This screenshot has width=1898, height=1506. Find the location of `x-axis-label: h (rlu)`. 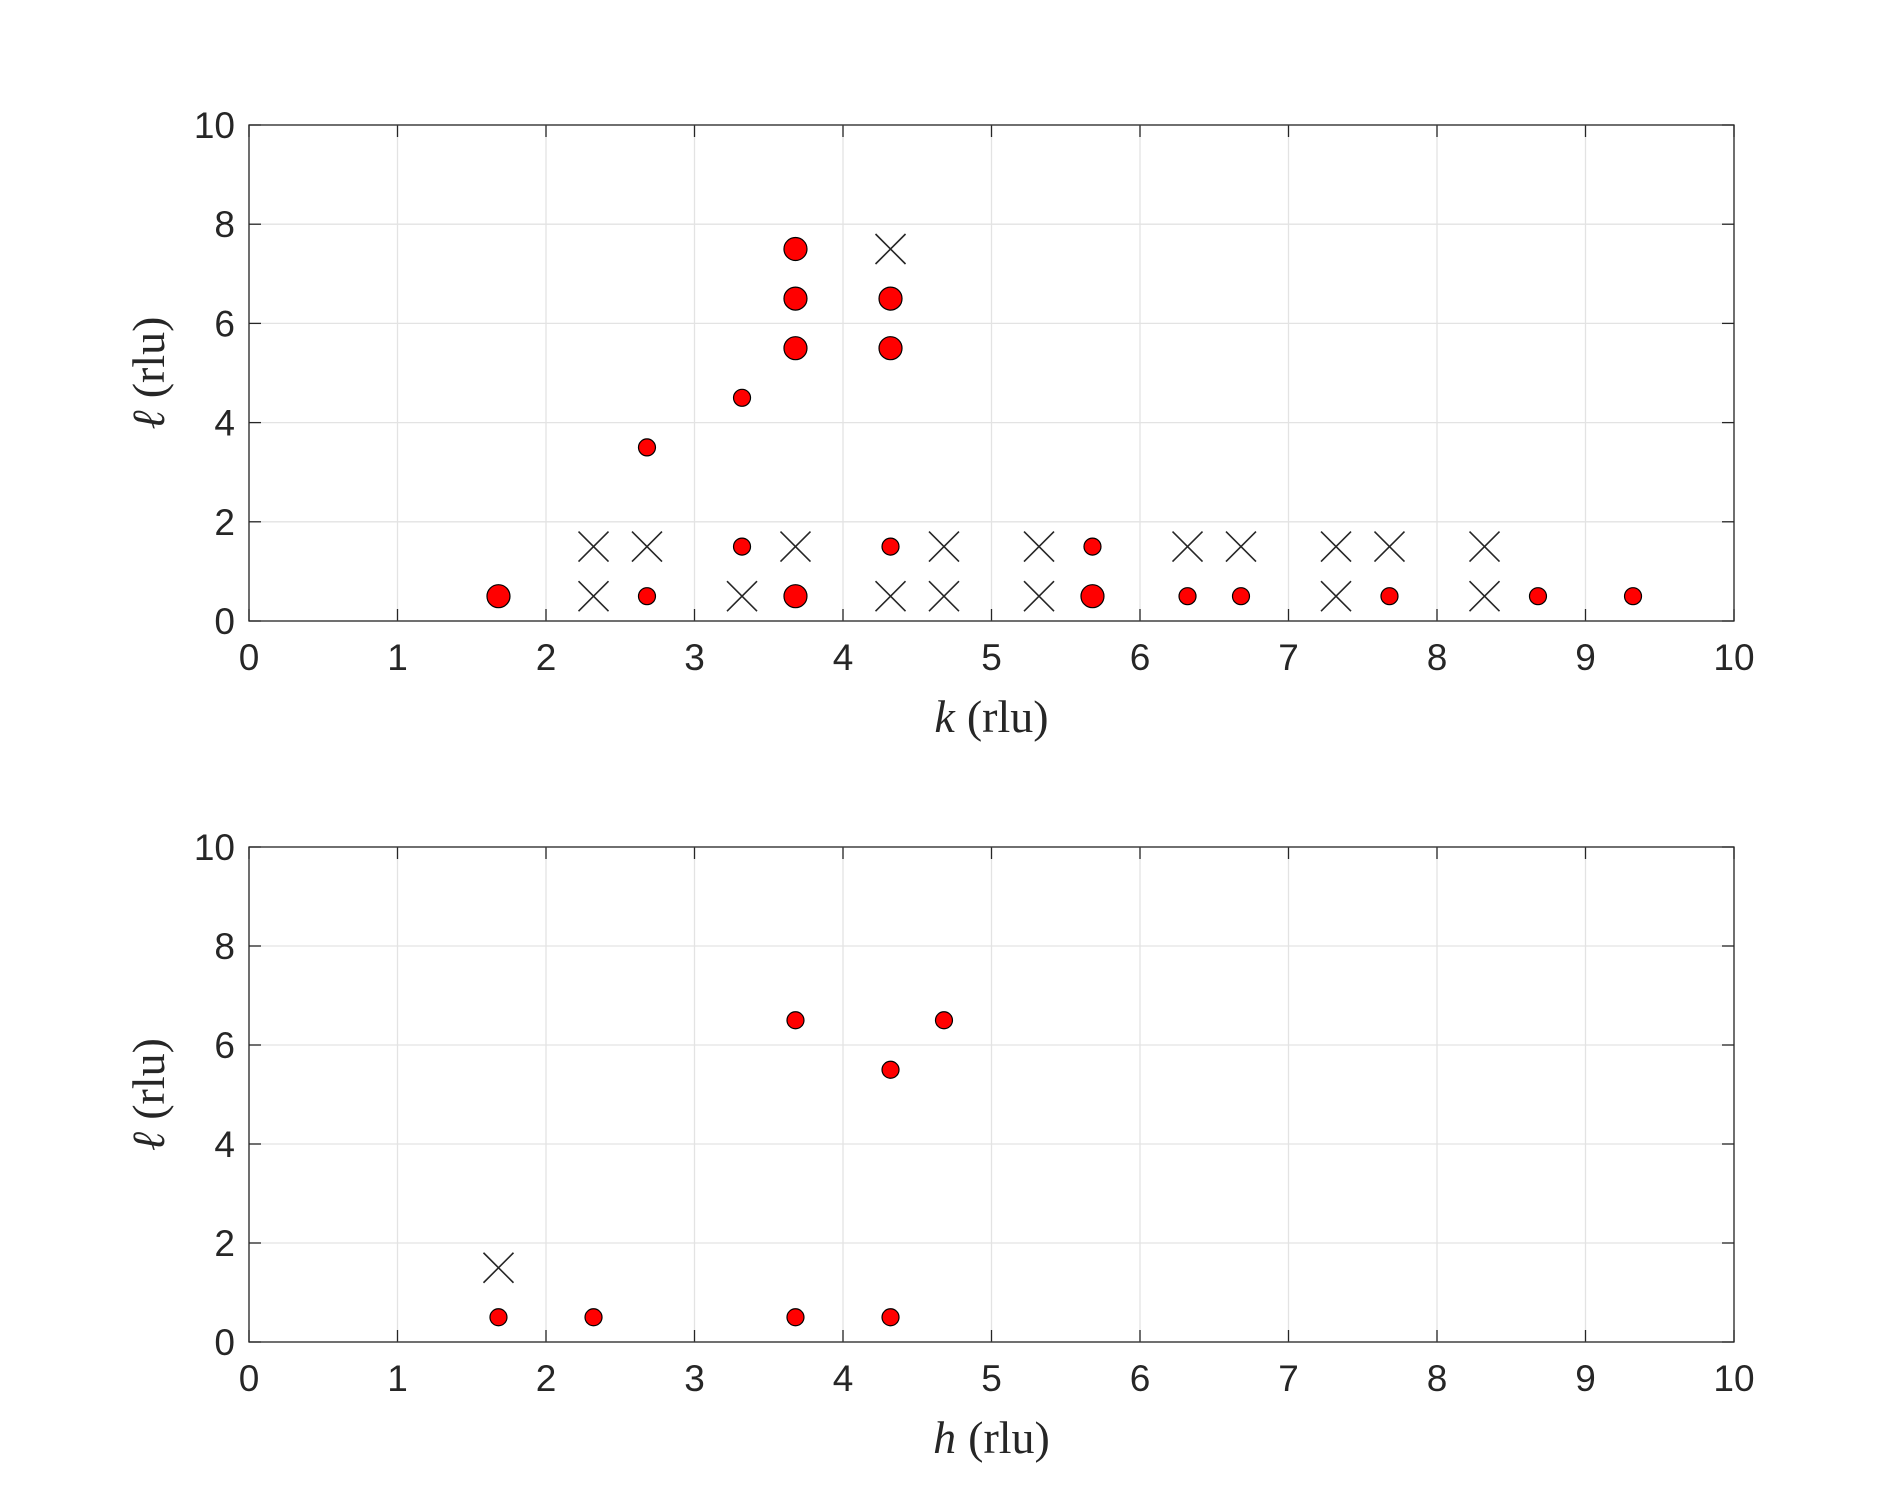

x-axis-label: h (rlu) is located at coordinates (991, 1437).